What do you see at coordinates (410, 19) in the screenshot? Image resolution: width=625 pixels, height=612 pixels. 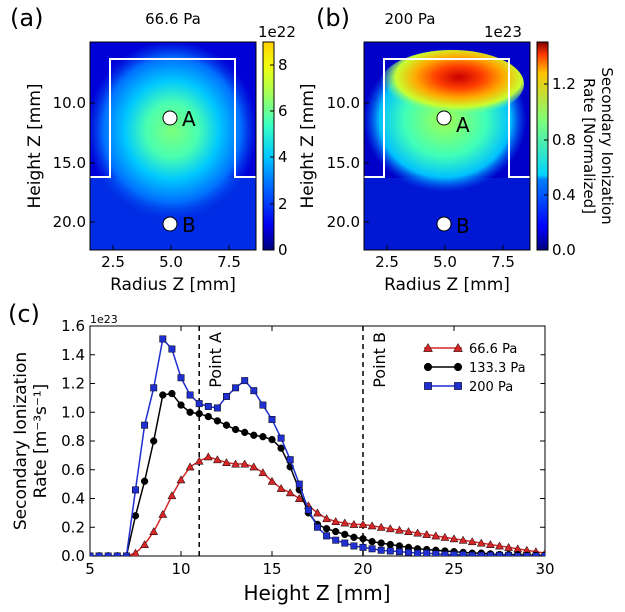 I see `panel-title-b: 200 Pa` at bounding box center [410, 19].